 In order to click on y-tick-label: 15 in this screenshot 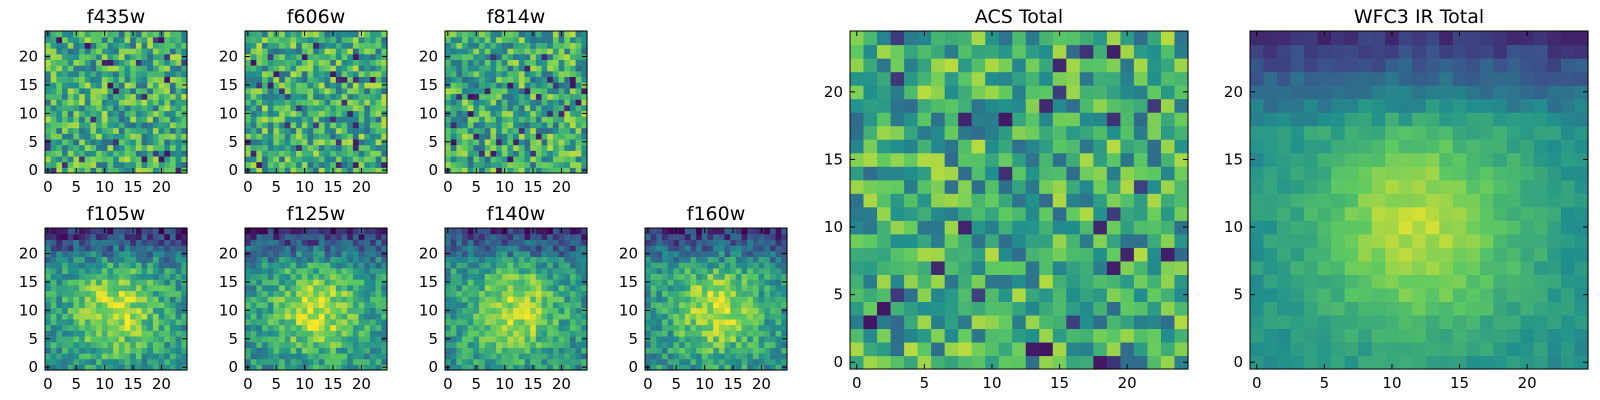, I will do `click(28, 85)`.